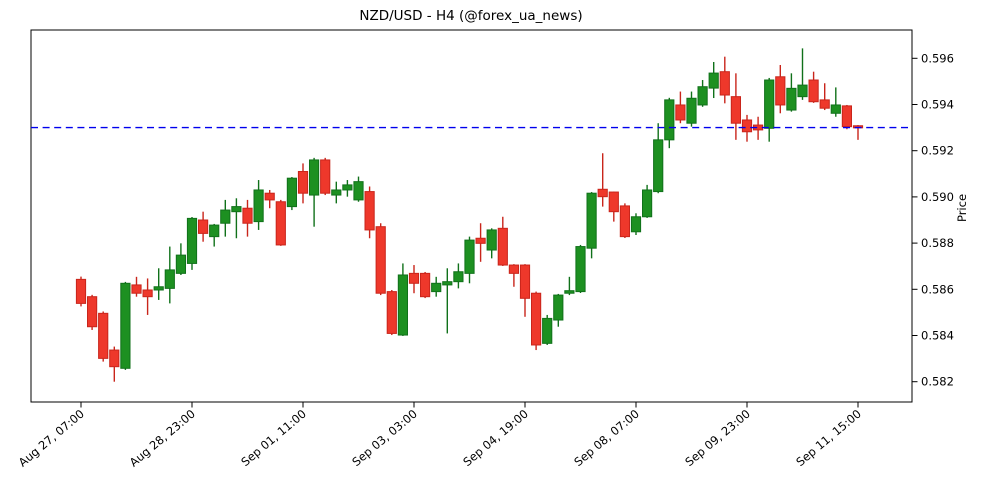 This screenshot has width=1000, height=500. I want to click on chart-title: NZD/USD - H4 (@forex_ua_news), so click(470, 16).